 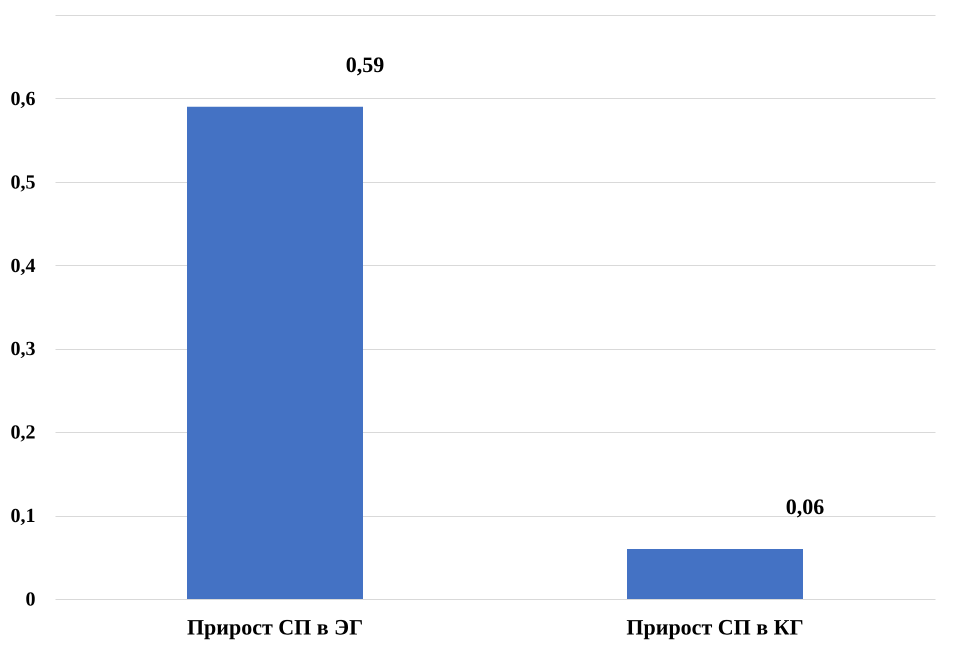 What do you see at coordinates (275, 627) in the screenshot?
I see `x-tick-label: Прирост СП в ЭГ` at bounding box center [275, 627].